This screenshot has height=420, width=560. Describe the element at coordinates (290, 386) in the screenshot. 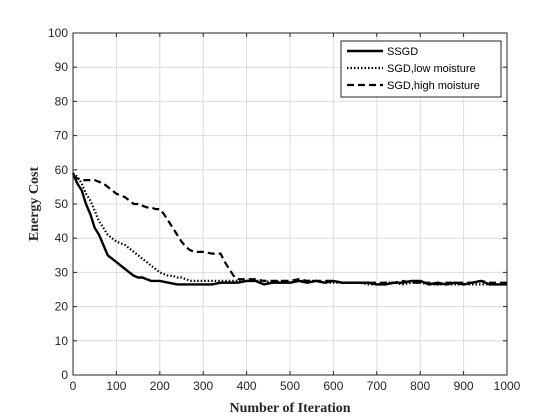

I see `x-tick-label: 500` at that location.